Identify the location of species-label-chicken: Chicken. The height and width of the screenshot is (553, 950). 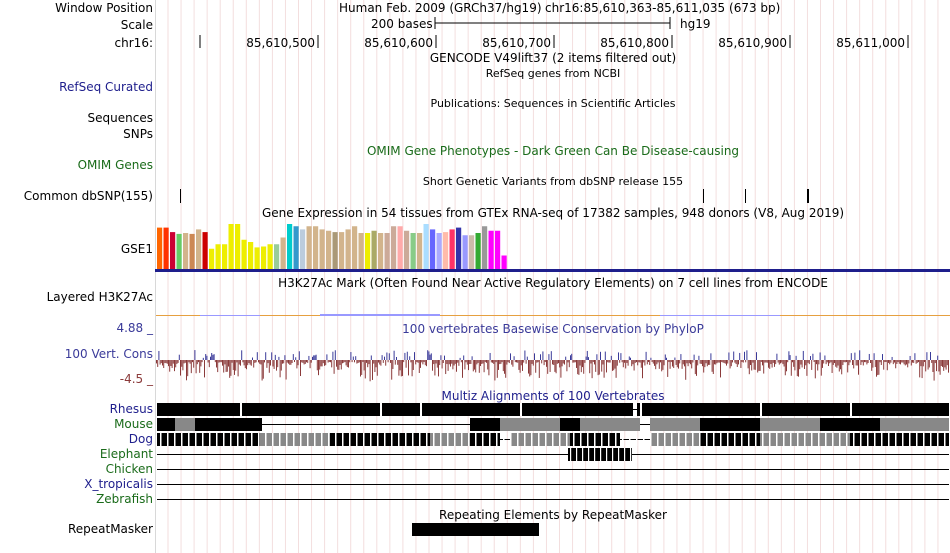
(129, 469).